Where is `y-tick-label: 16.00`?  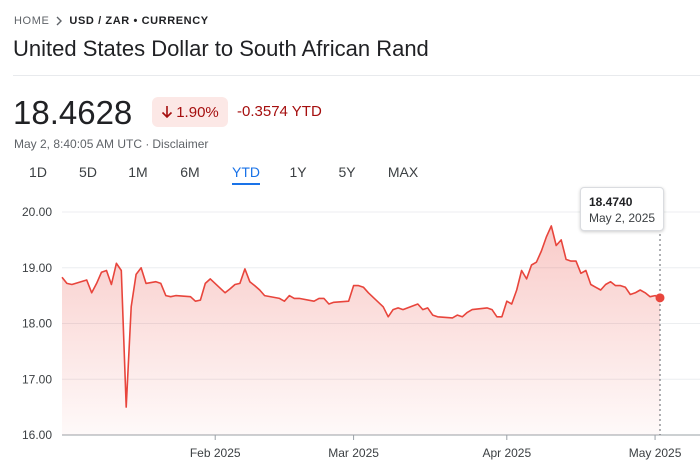 y-tick-label: 16.00 is located at coordinates (37, 435).